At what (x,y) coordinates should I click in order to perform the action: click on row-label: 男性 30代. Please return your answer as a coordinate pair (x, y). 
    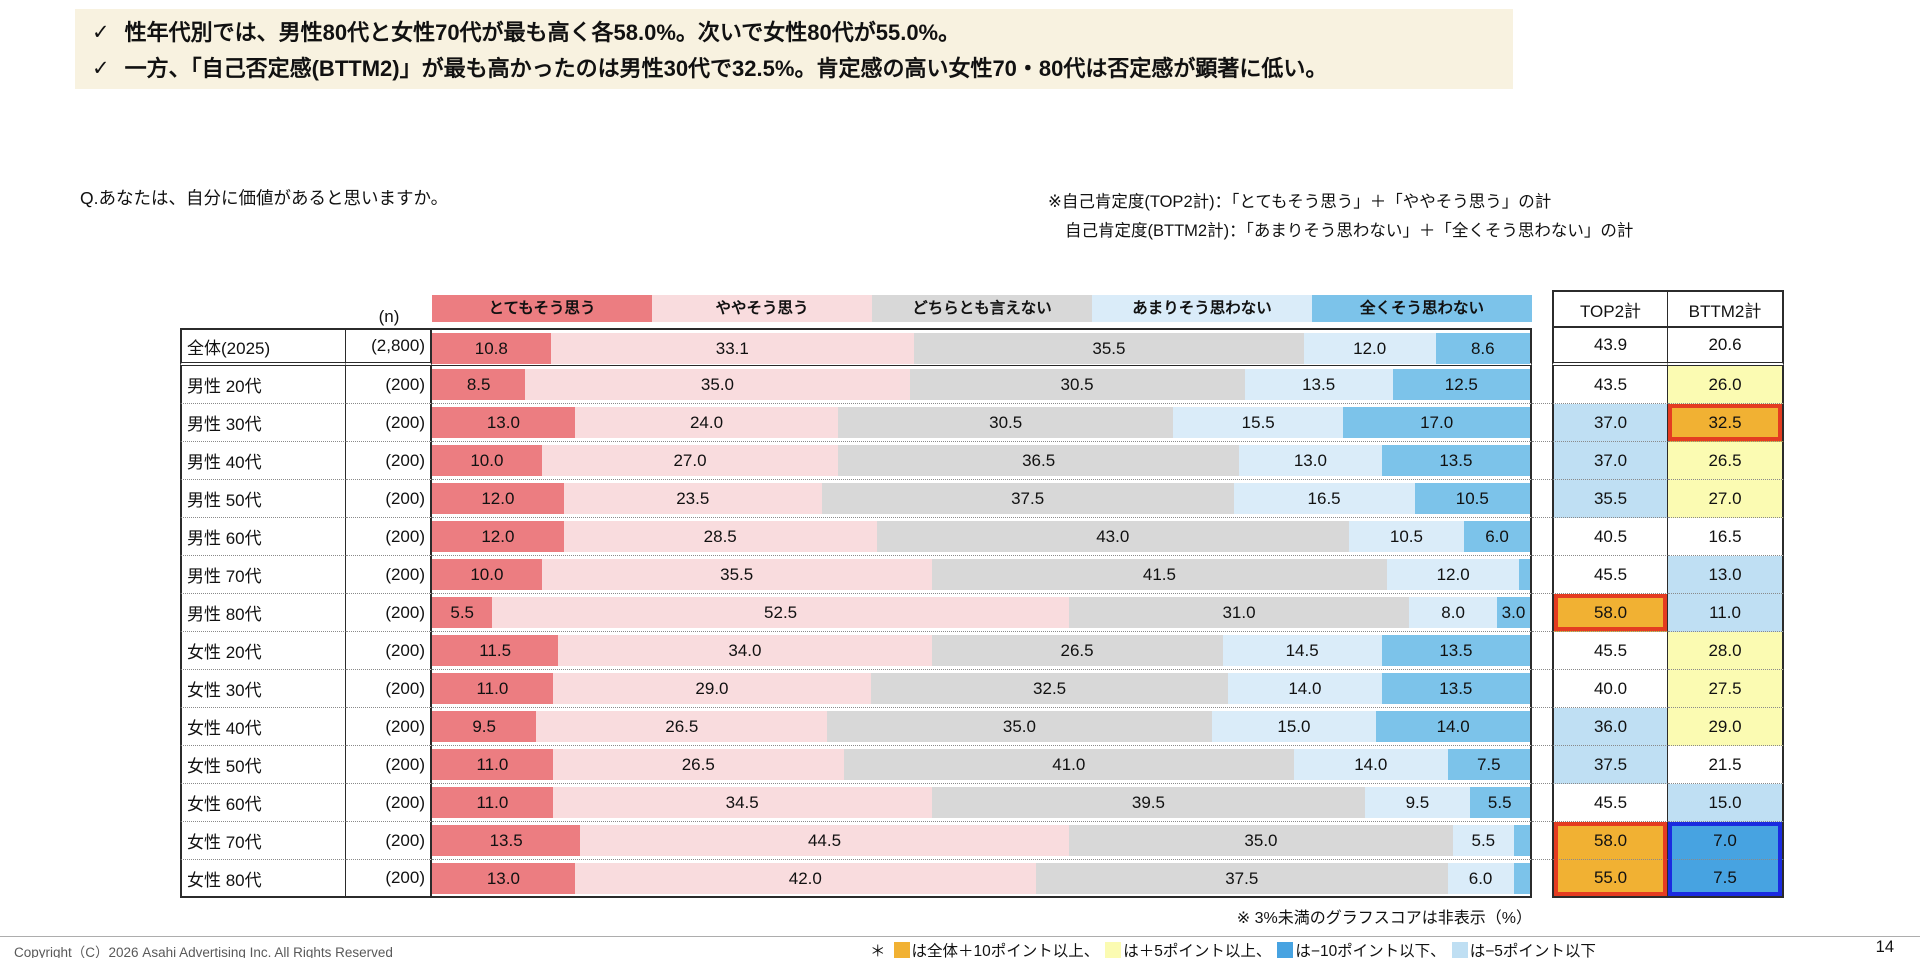
    Looking at the image, I should click on (263, 423).